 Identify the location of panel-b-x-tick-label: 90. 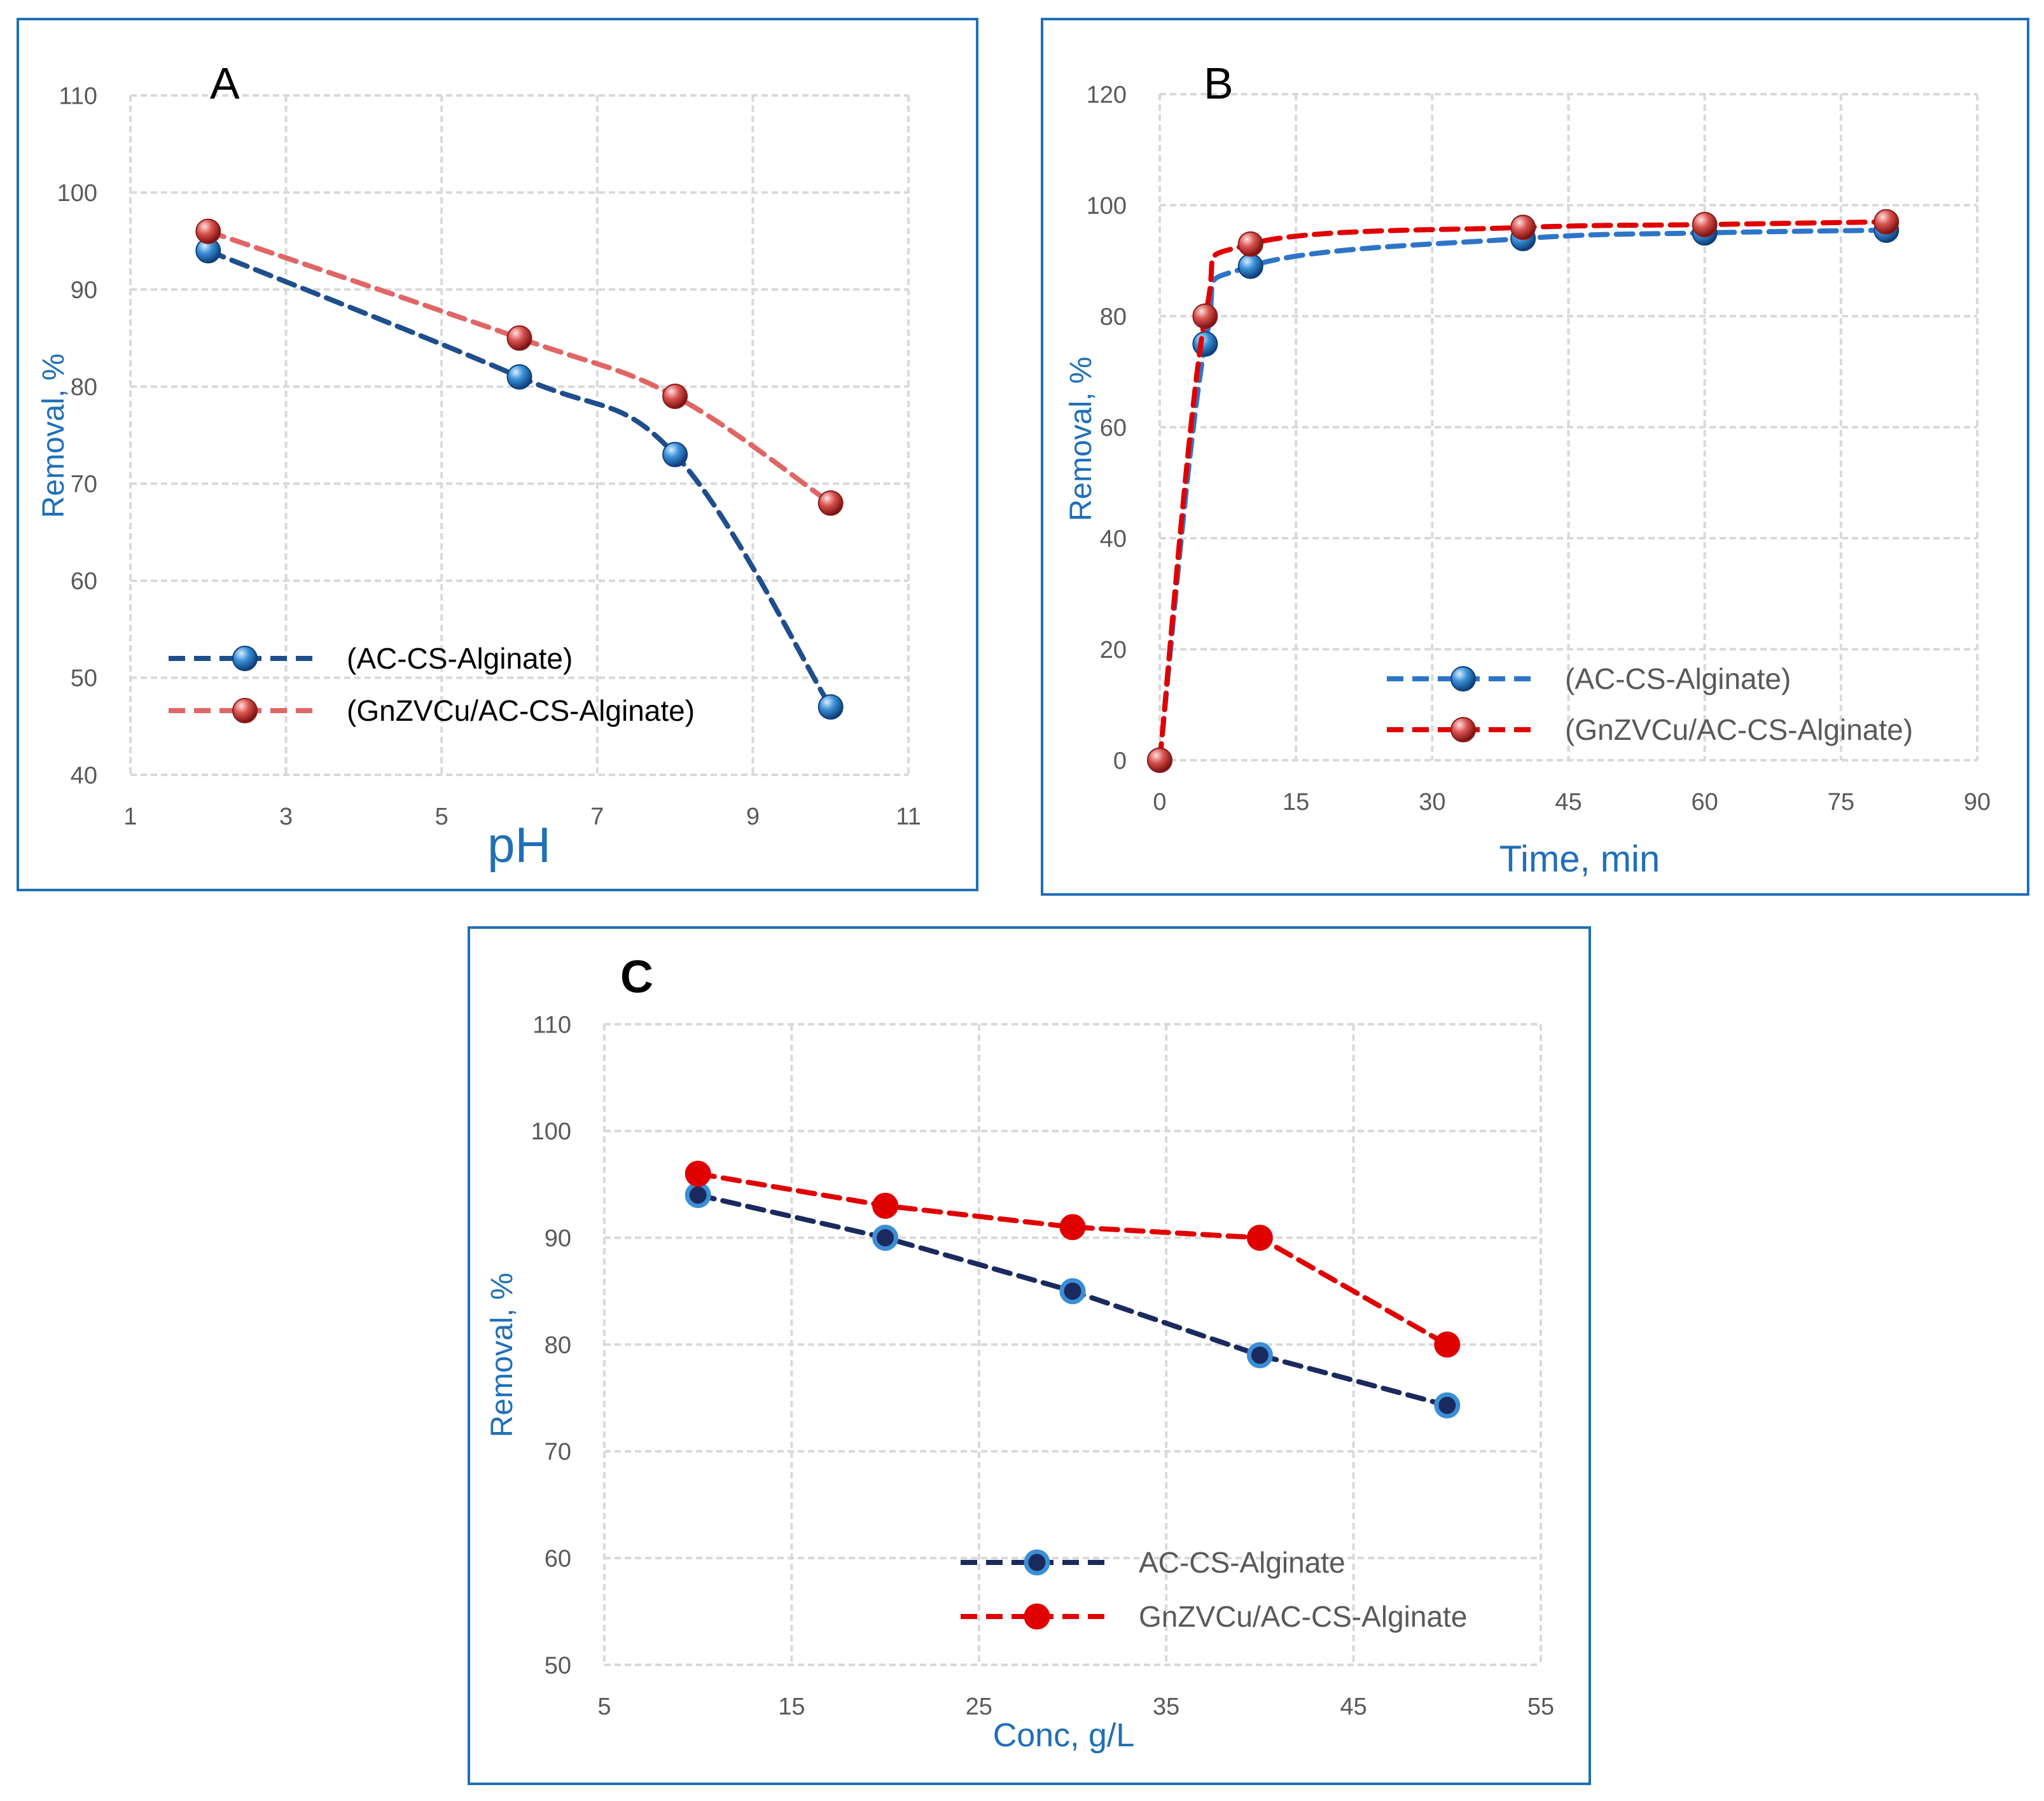
(1977, 802).